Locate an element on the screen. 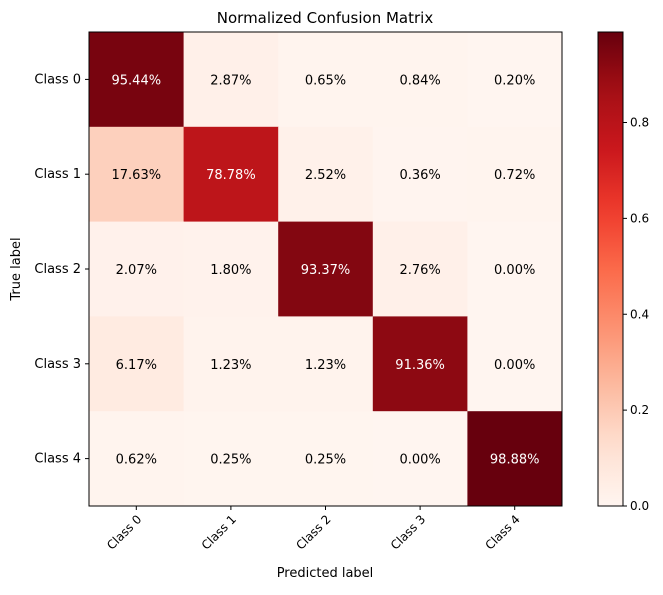  cell-value-label: 2.87% is located at coordinates (230, 80).